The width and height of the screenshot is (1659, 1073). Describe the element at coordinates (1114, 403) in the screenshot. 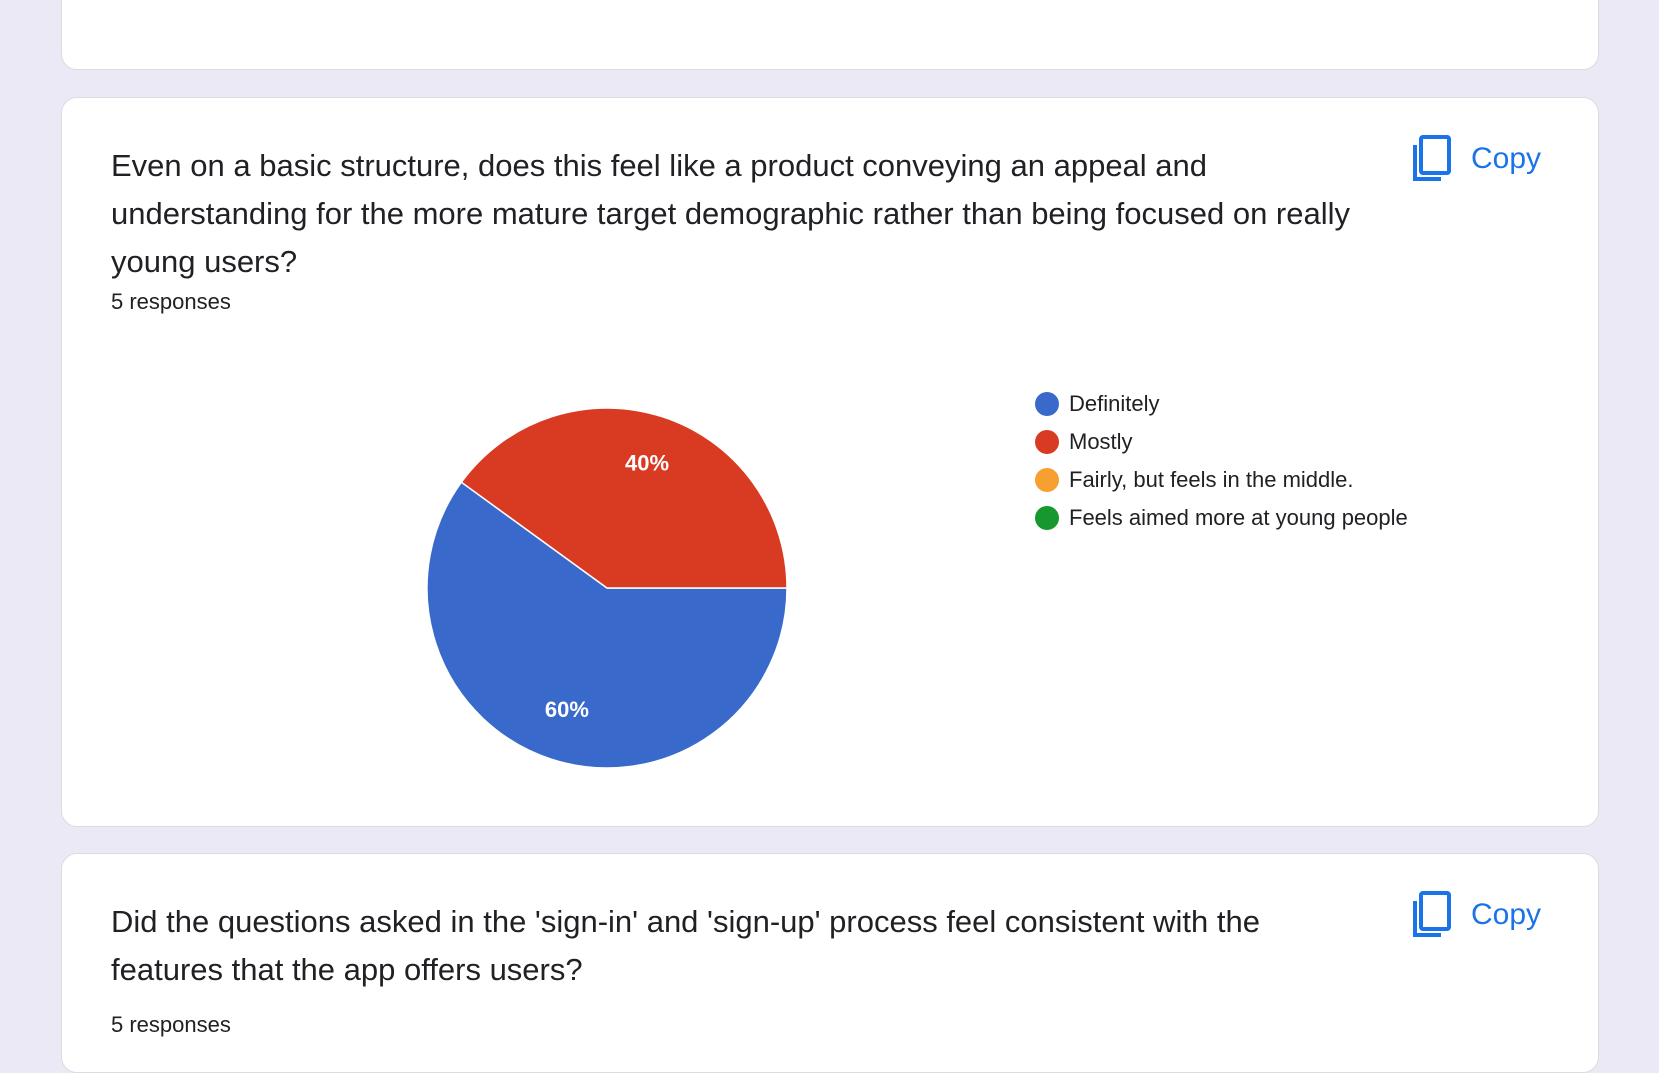

I see `legend-label: Definitely` at that location.